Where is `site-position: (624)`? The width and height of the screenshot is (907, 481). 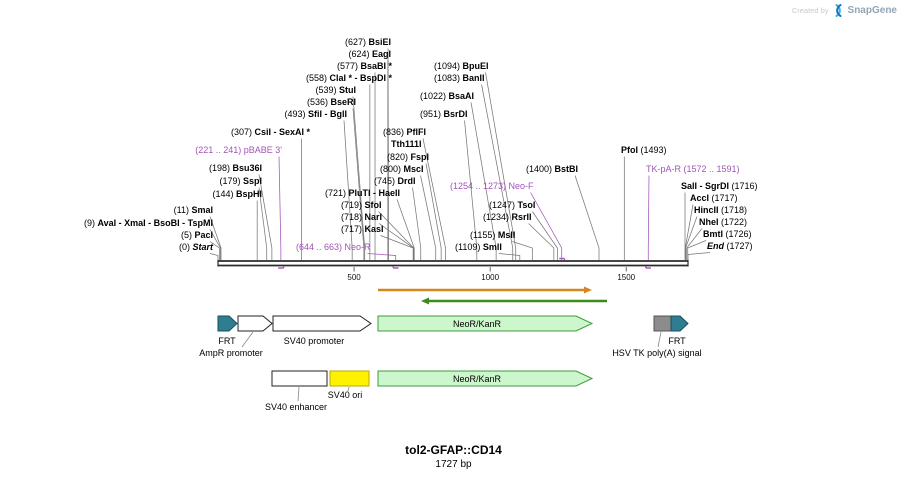
site-position: (624) is located at coordinates (360, 54).